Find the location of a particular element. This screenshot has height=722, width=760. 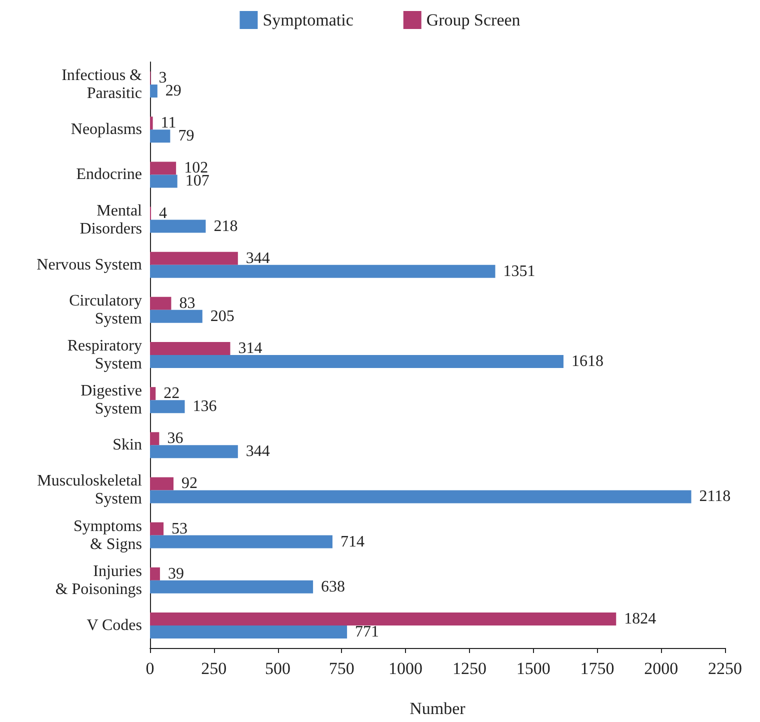

x-tick-label: 250 is located at coordinates (214, 668).